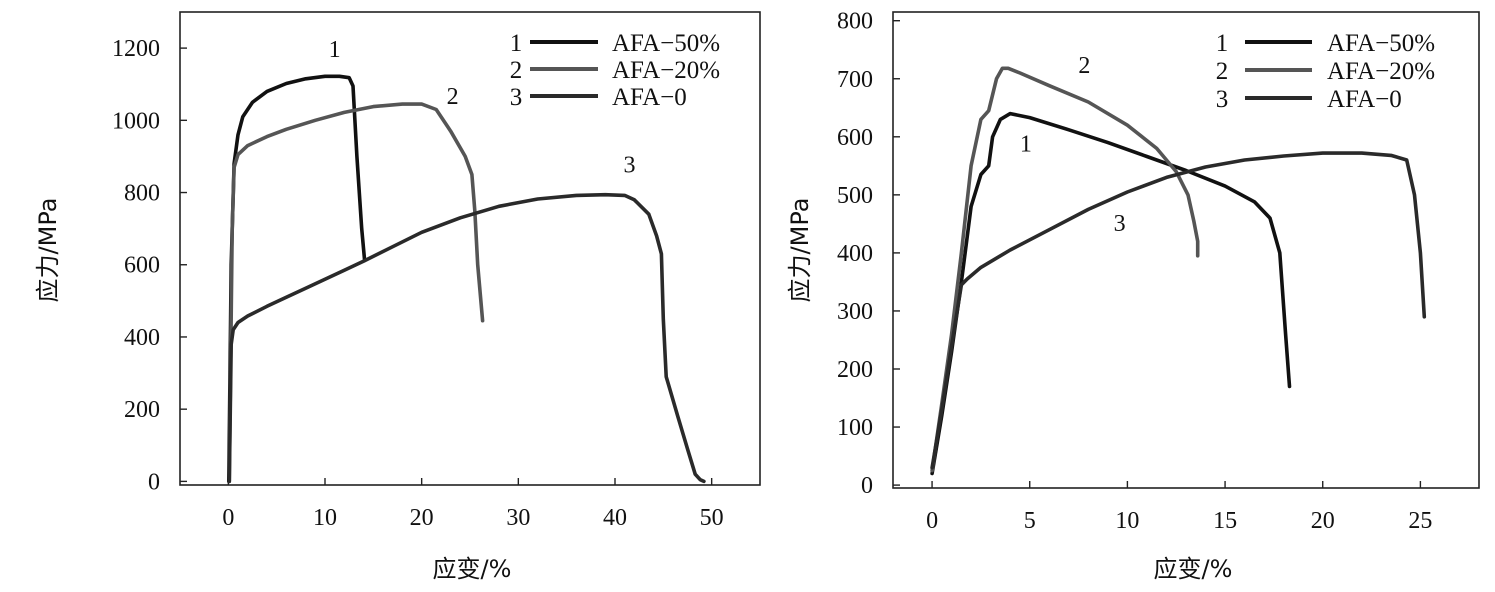 The height and width of the screenshot is (592, 1495). What do you see at coordinates (1225, 521) in the screenshot?
I see `x-tick-label: 15` at bounding box center [1225, 521].